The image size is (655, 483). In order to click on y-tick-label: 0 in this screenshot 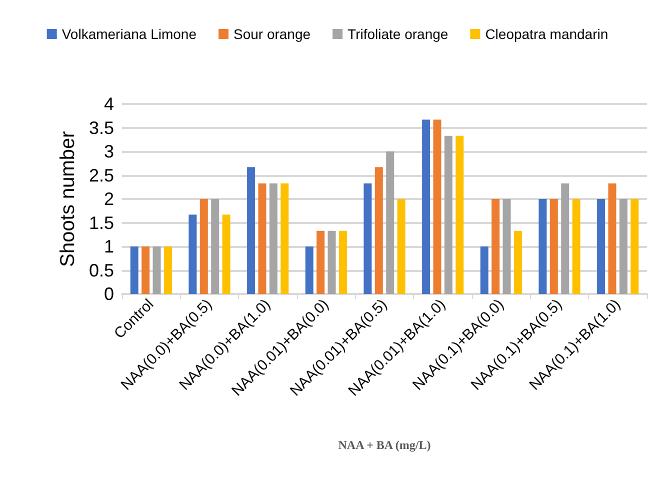, I will do `click(109, 294)`.